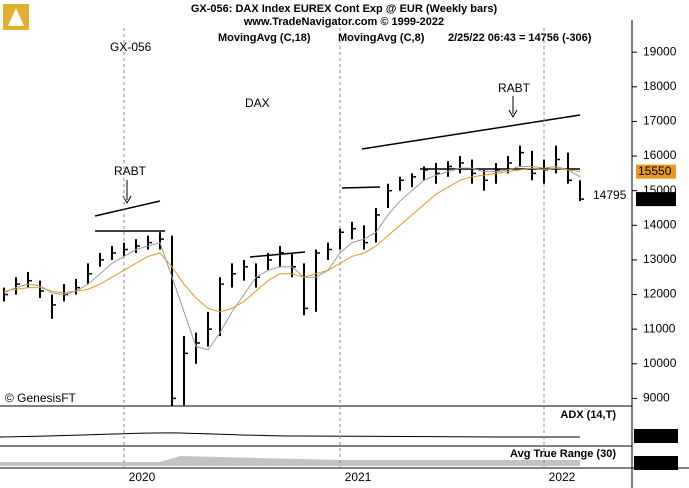 This screenshot has height=488, width=689. Describe the element at coordinates (588, 415) in the screenshot. I see `indicator-name: ADX (14,T)` at that location.